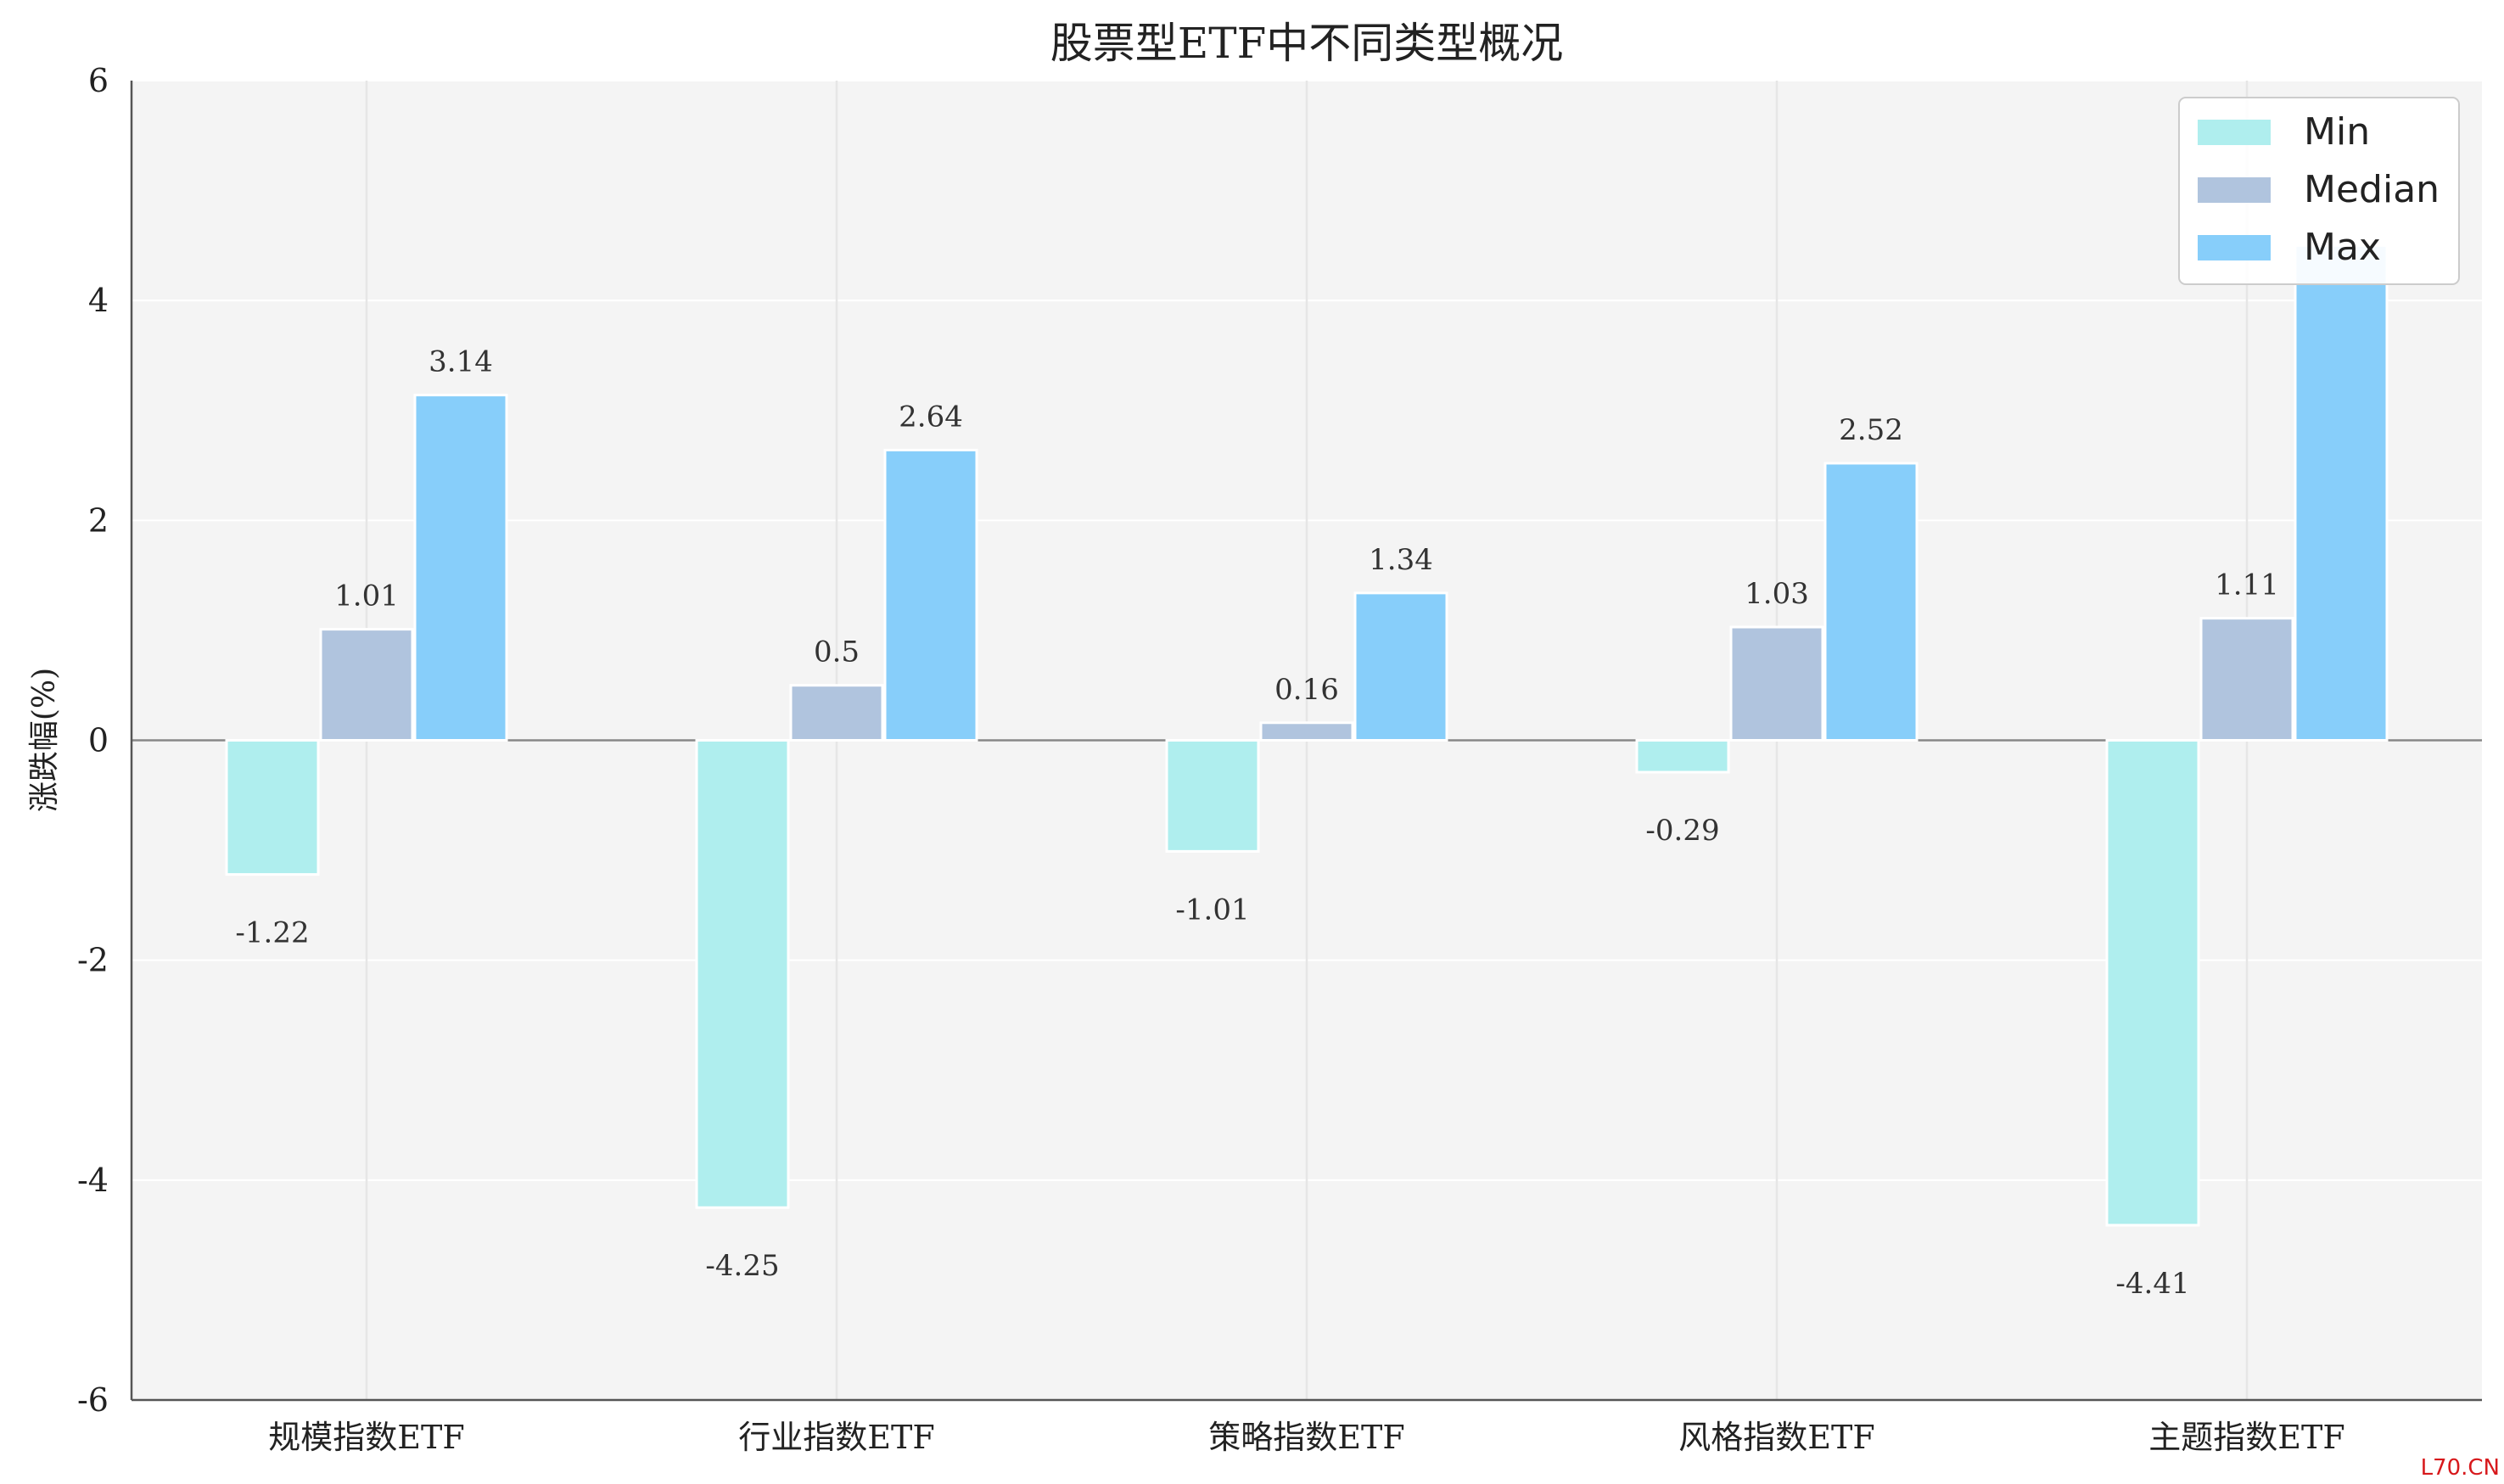 This screenshot has height=1484, width=2504. I want to click on data-label: 1.01, so click(366, 596).